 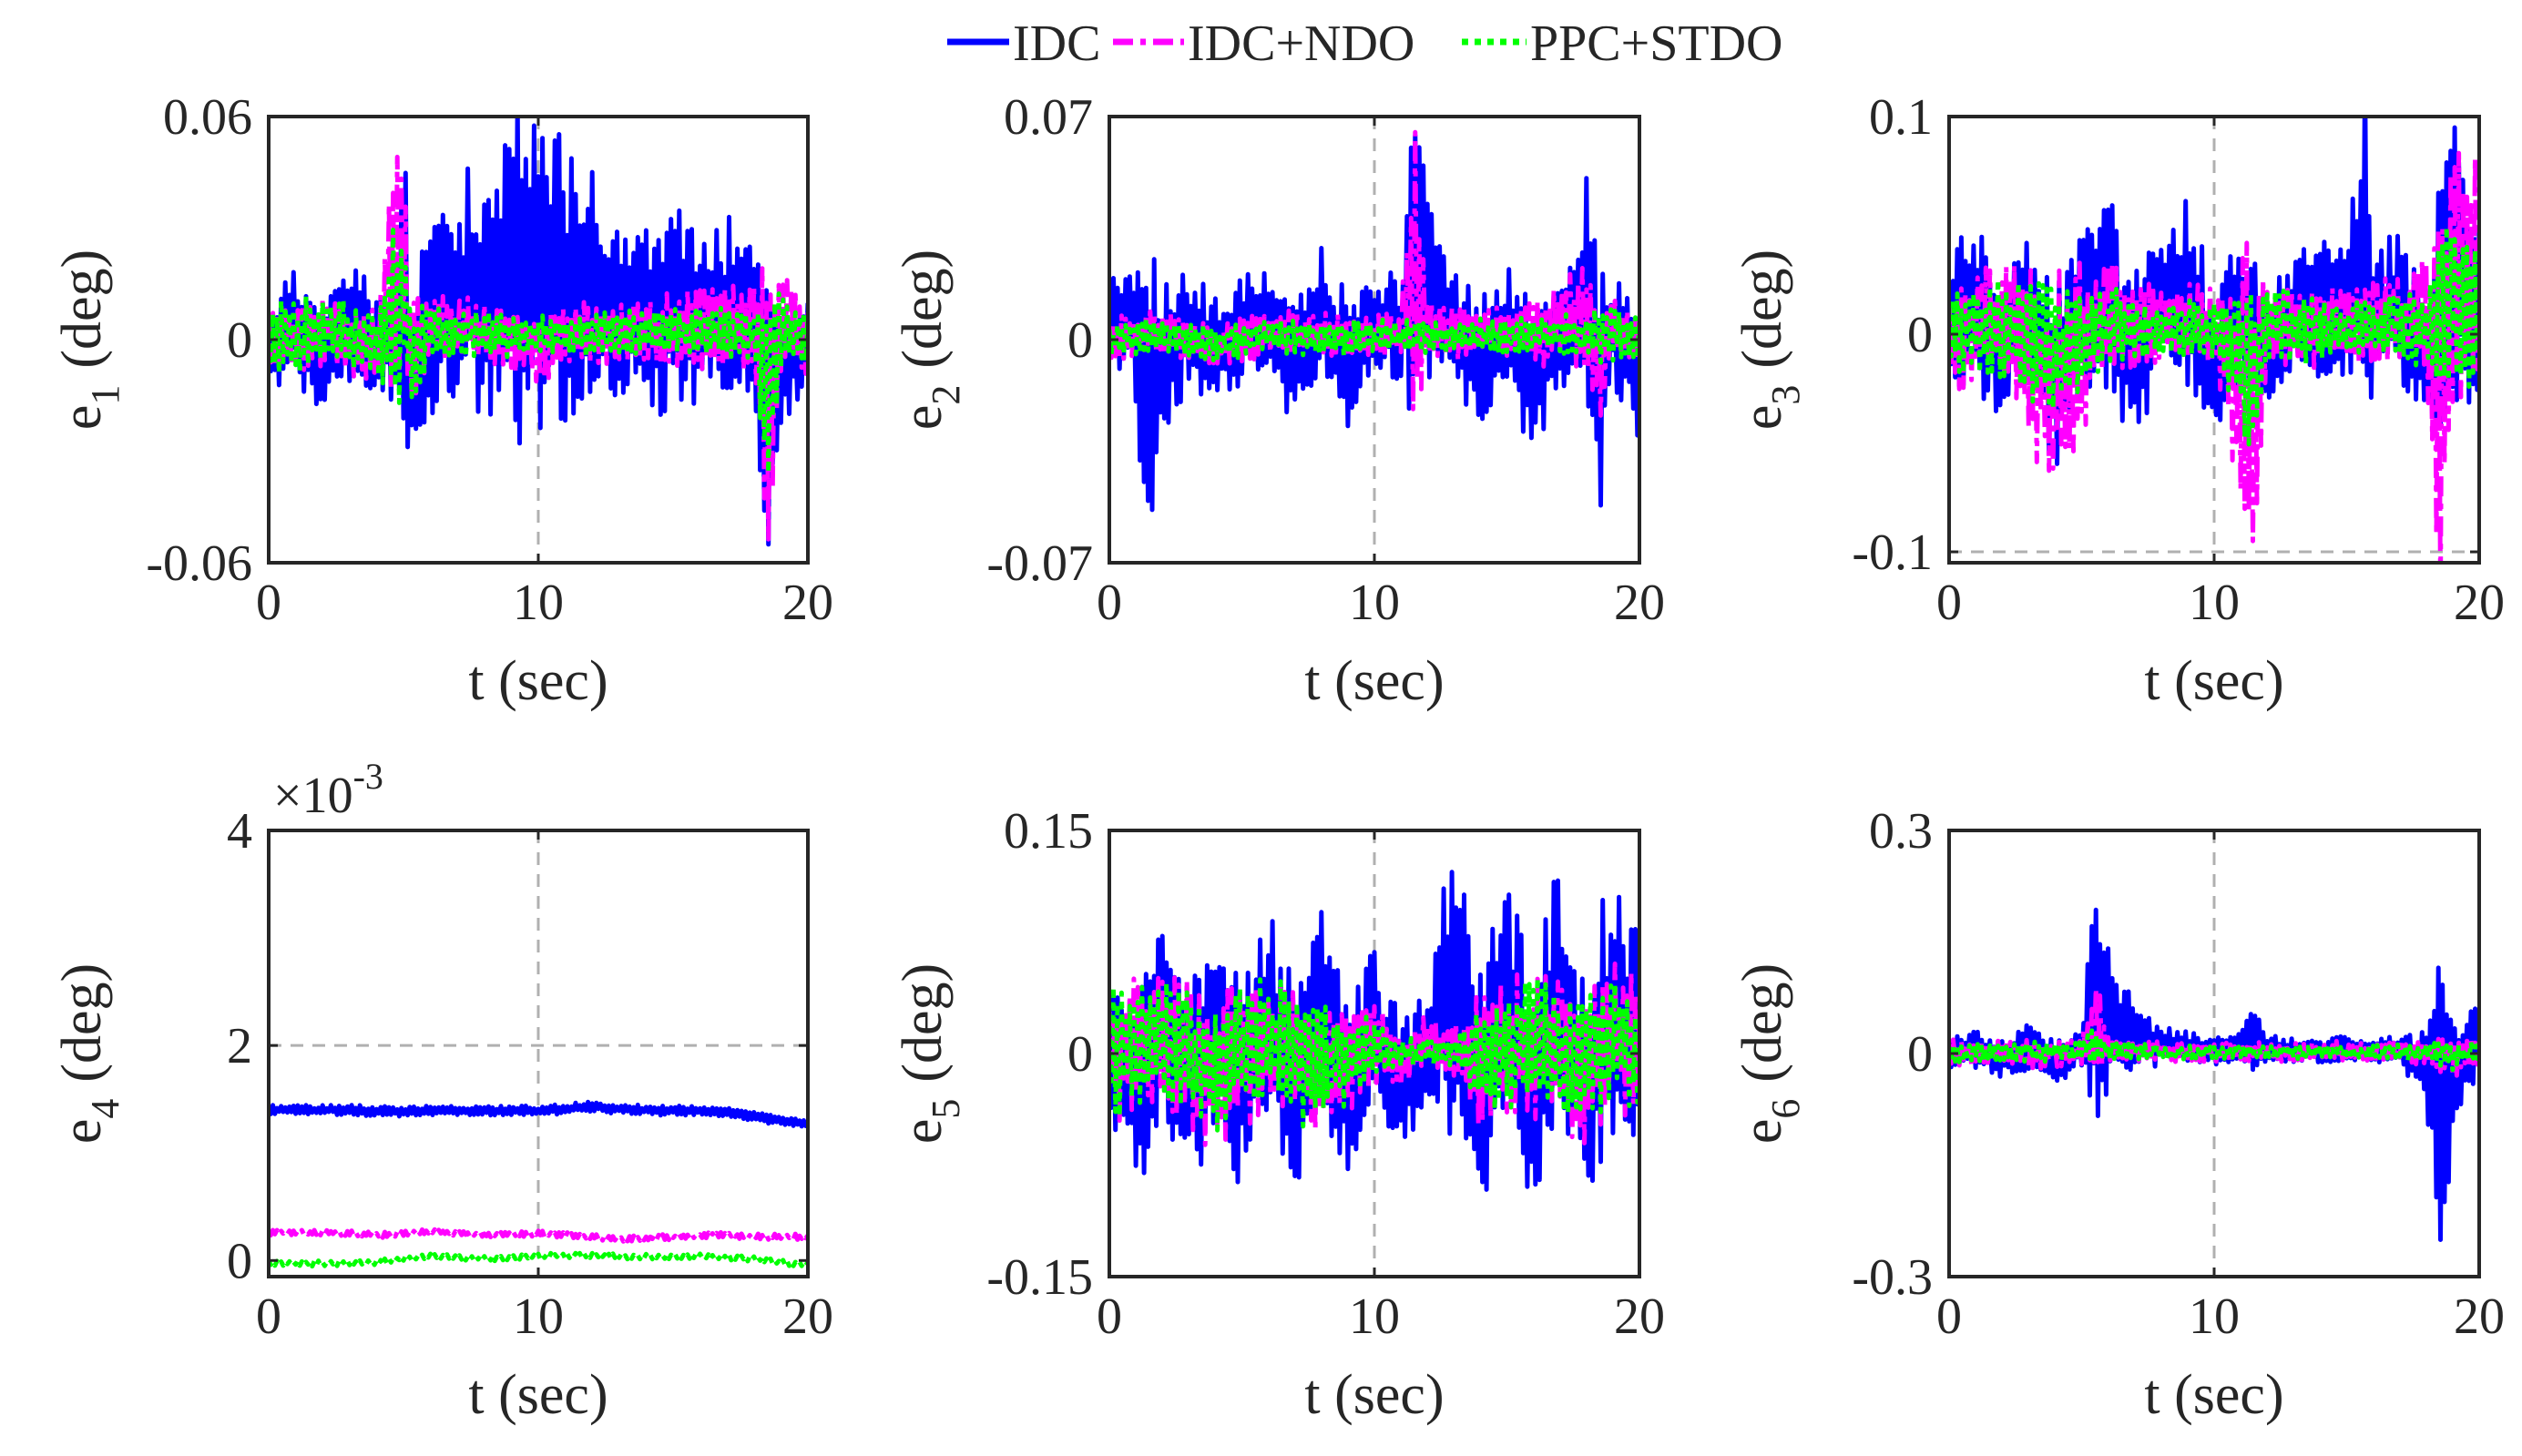 I want to click on legend-label-ppc-stdo: PPC+STDO, so click(x=1656, y=43).